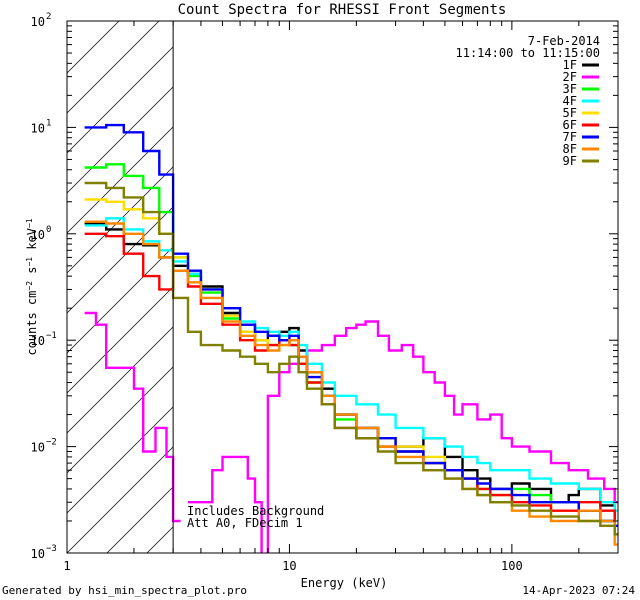  What do you see at coordinates (344, 583) in the screenshot?
I see `x-axis-label: Energy (keV)` at bounding box center [344, 583].